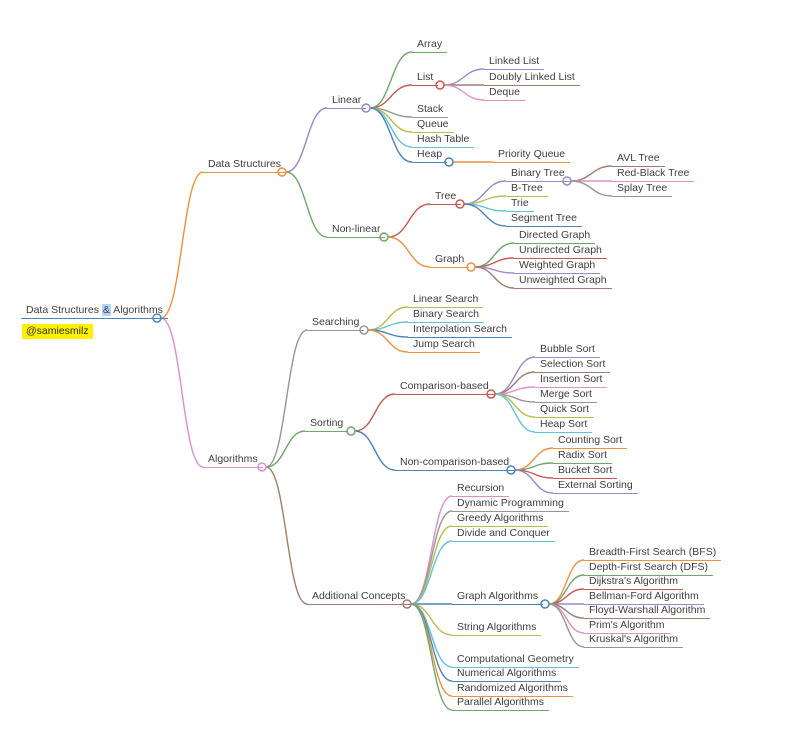  Describe the element at coordinates (444, 345) in the screenshot. I see `node-jump-search: Jump Search` at that location.